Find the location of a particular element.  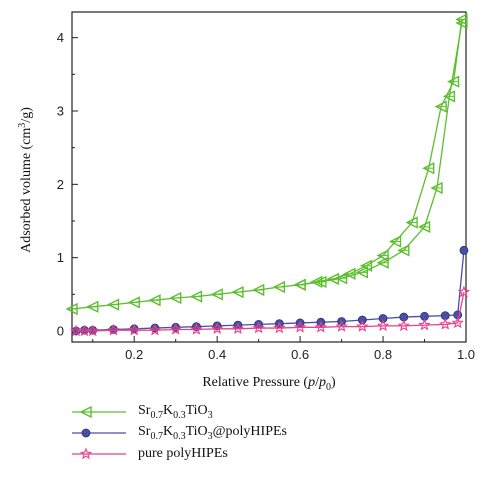

legend-label: Sr0.7K0.3TiO3 is located at coordinates (175, 412).